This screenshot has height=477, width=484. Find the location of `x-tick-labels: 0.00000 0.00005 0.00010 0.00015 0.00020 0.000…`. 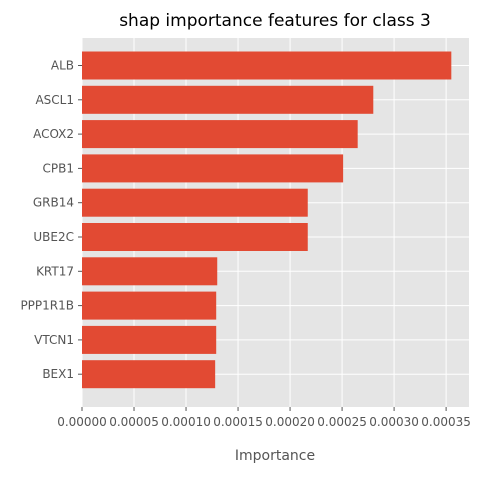

x-tick-labels: 0.00000 0.00005 0.00010 0.00015 0.00020 0.000… is located at coordinates (264, 418).